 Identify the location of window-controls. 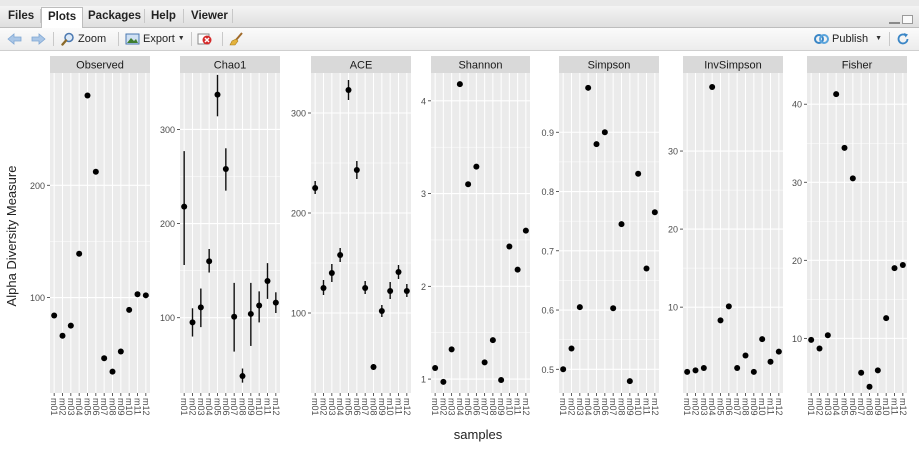
(900, 20).